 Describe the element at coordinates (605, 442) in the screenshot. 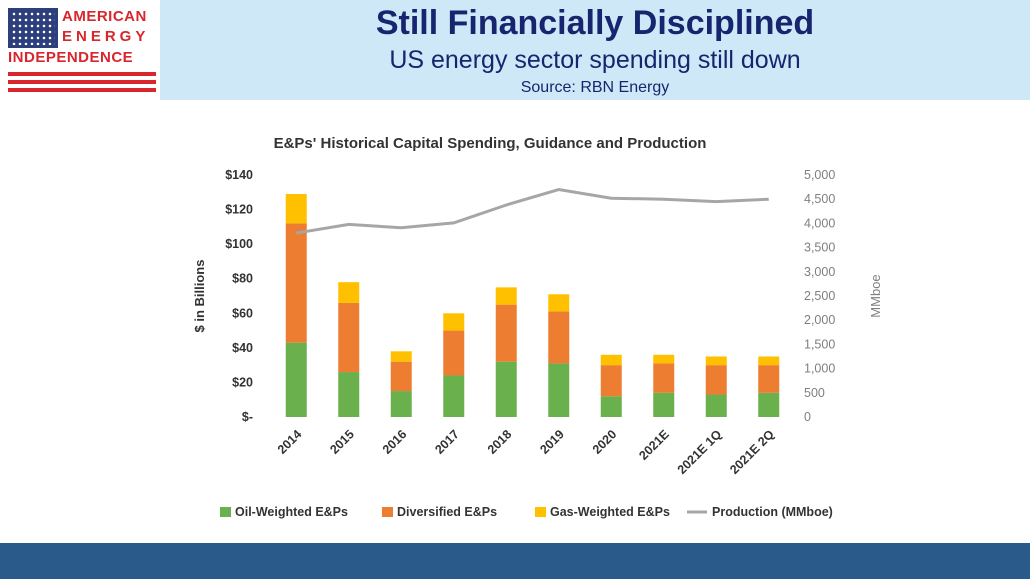

I see `x-tick-label: 2020` at that location.